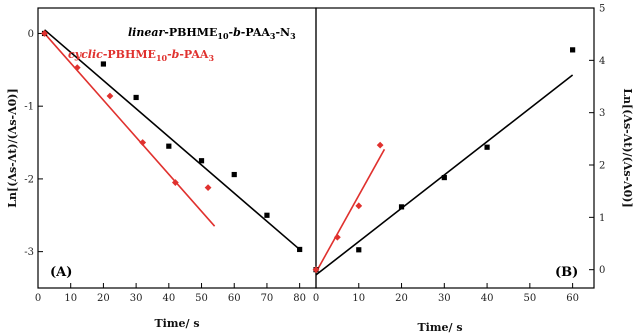 The height and width of the screenshot is (335, 633). What do you see at coordinates (299, 298) in the screenshot?
I see `x-tick-label: 80` at bounding box center [299, 298].